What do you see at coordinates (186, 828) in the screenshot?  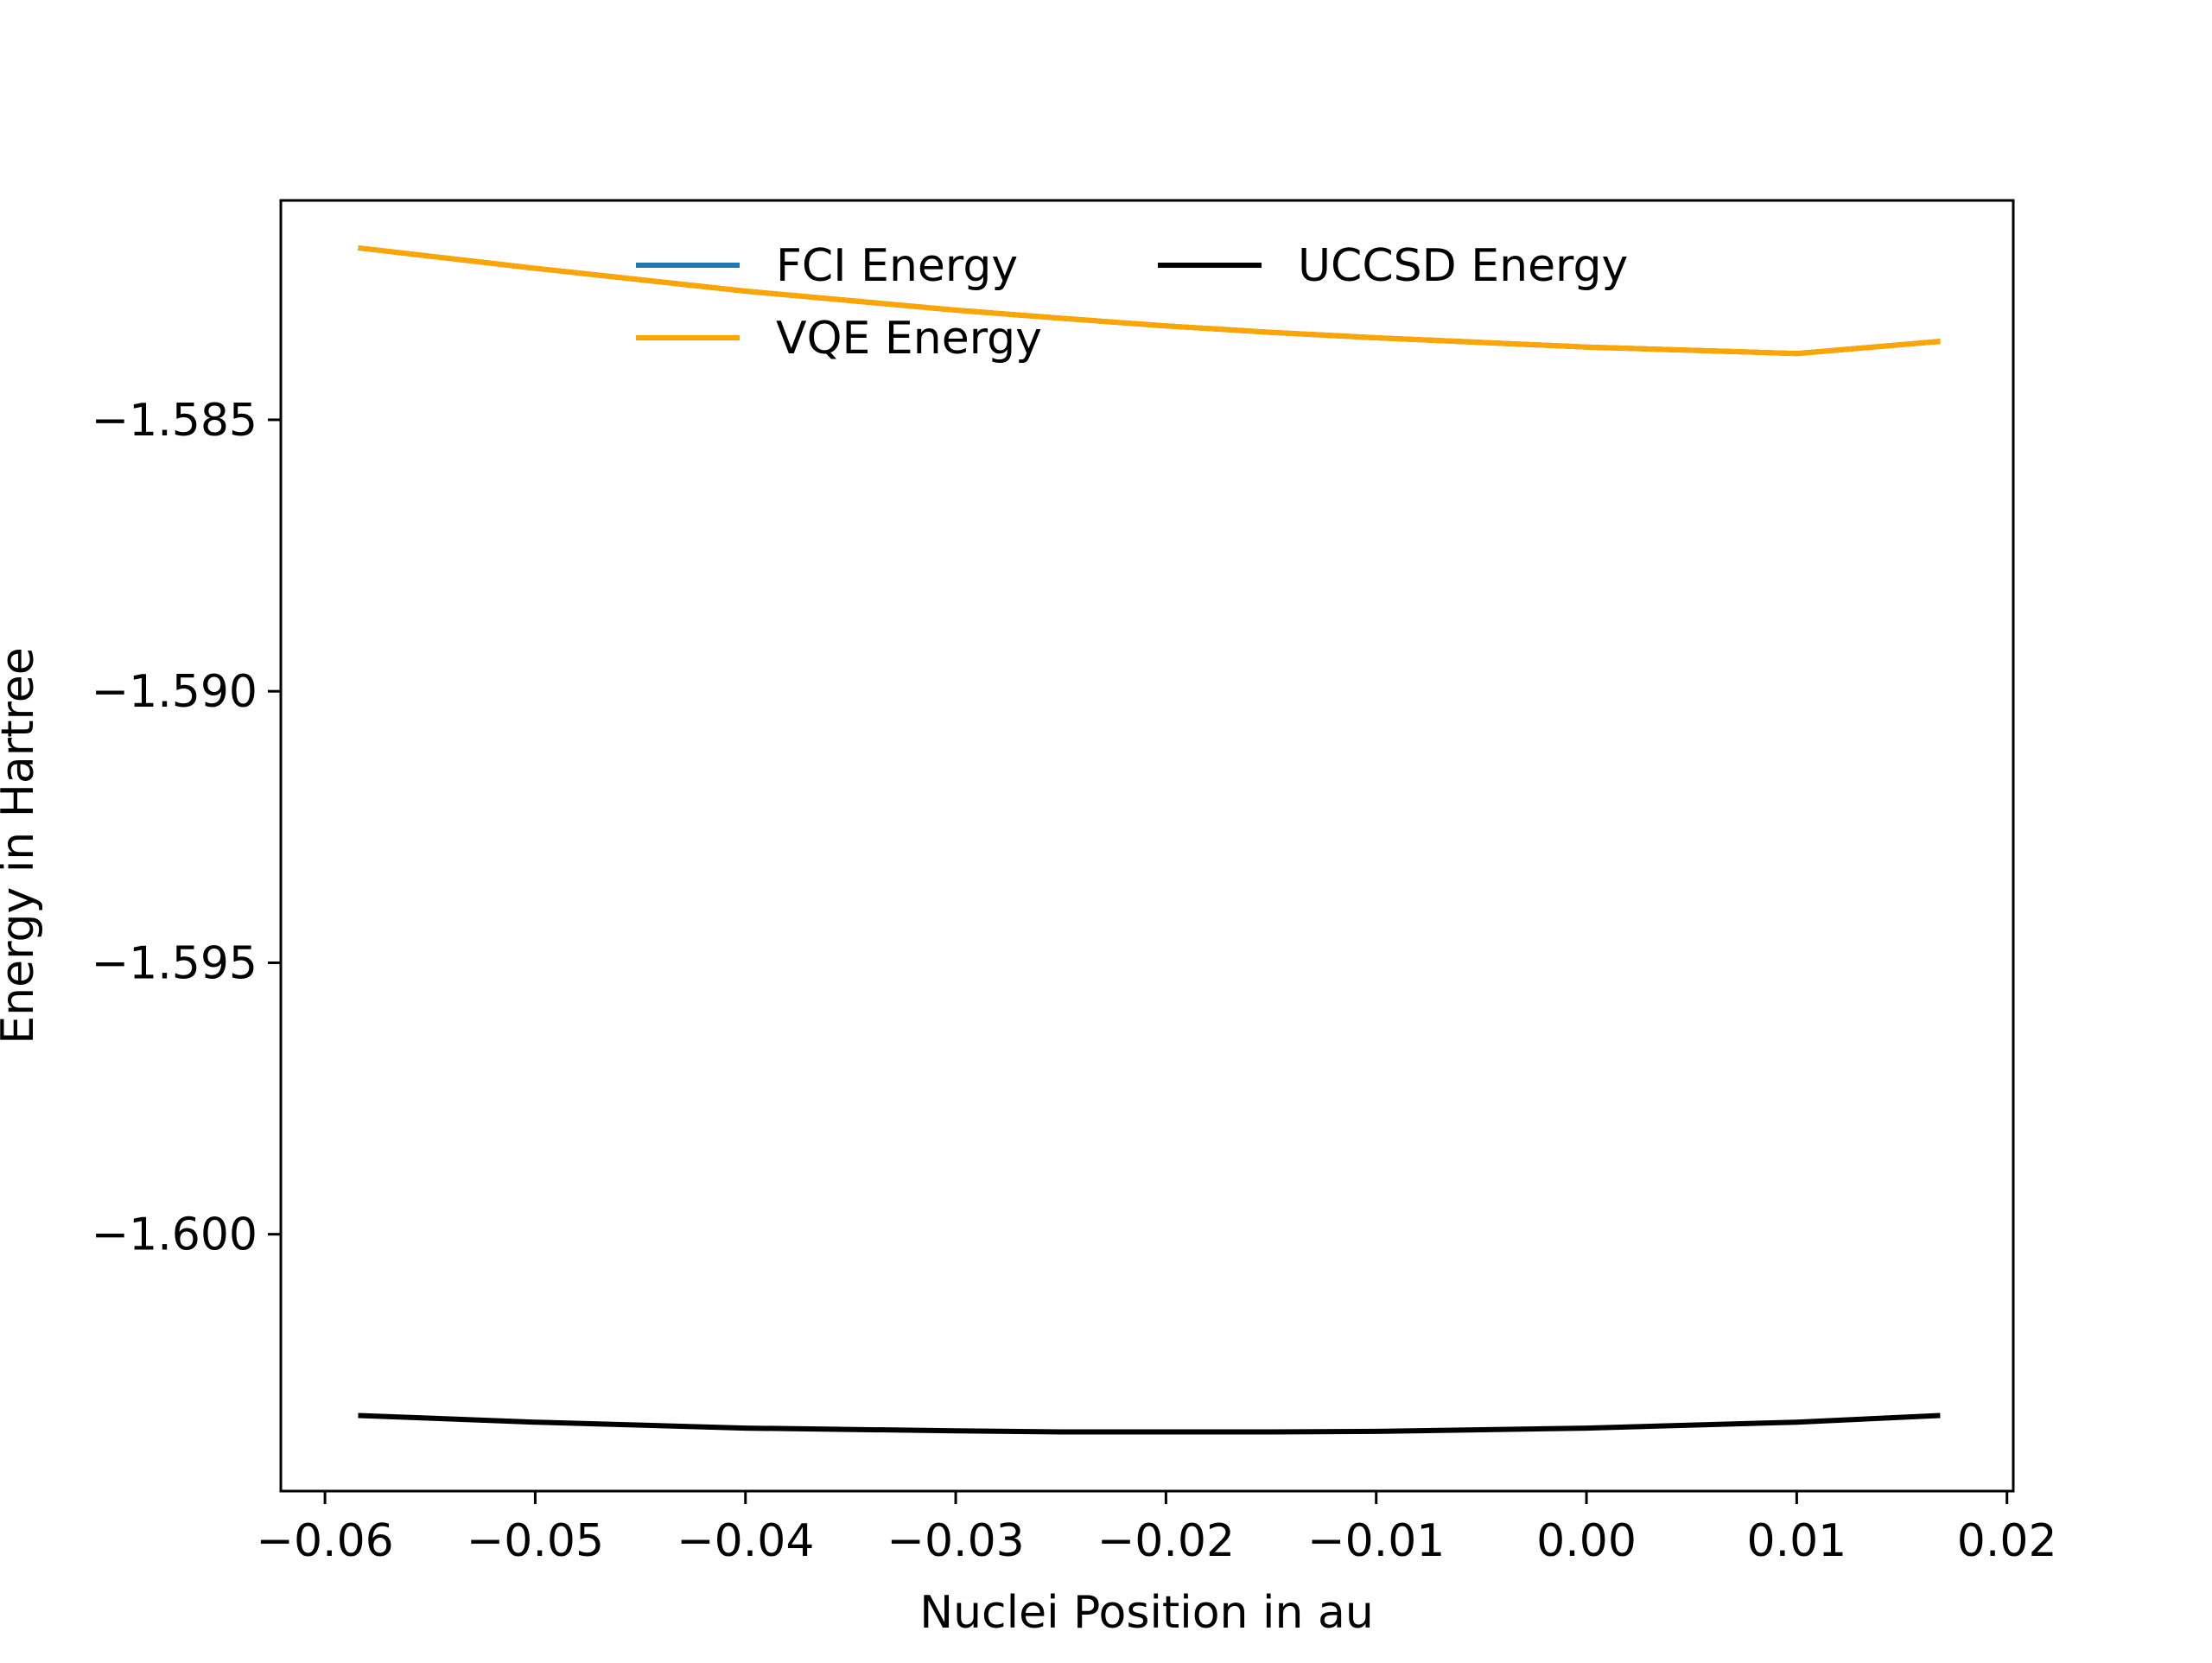 I see `y-axis: −1.585 −1.590 −1.595 −1.600` at bounding box center [186, 828].